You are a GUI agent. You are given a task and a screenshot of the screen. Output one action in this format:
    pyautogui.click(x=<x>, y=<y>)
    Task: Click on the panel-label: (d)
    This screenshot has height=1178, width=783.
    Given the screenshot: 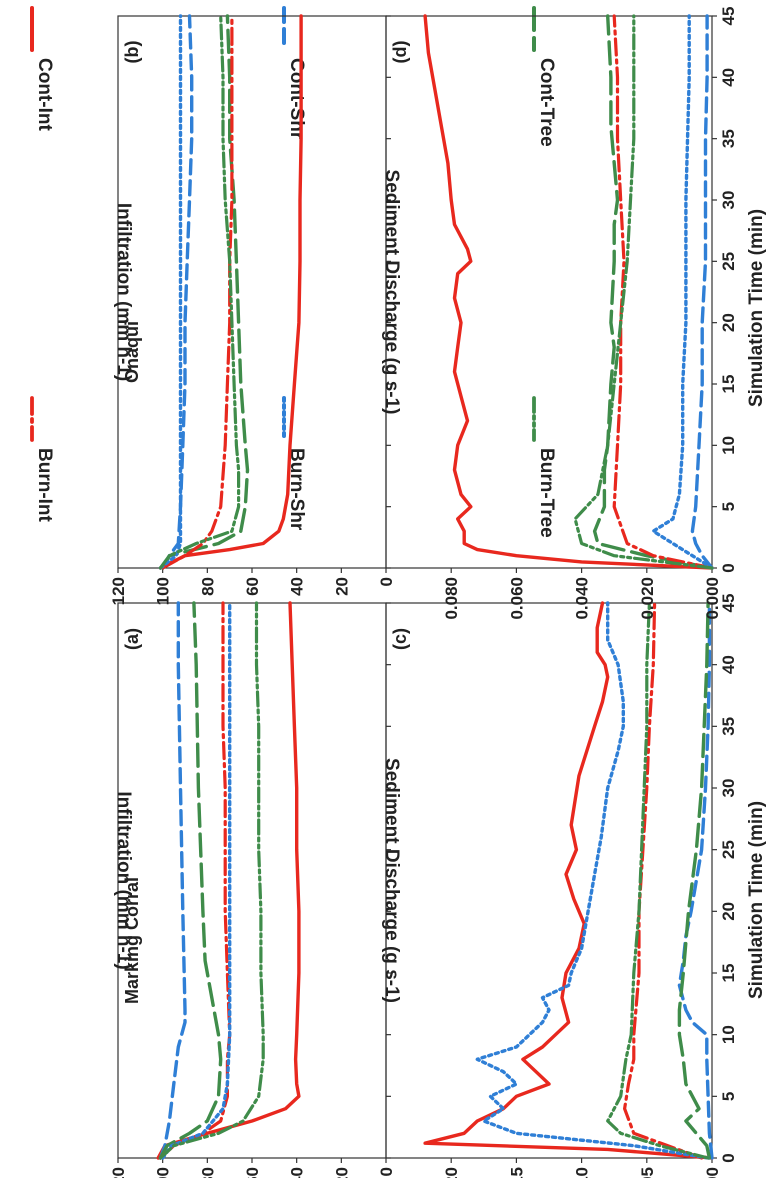 What is the action you would take?
    pyautogui.click(x=400, y=52)
    